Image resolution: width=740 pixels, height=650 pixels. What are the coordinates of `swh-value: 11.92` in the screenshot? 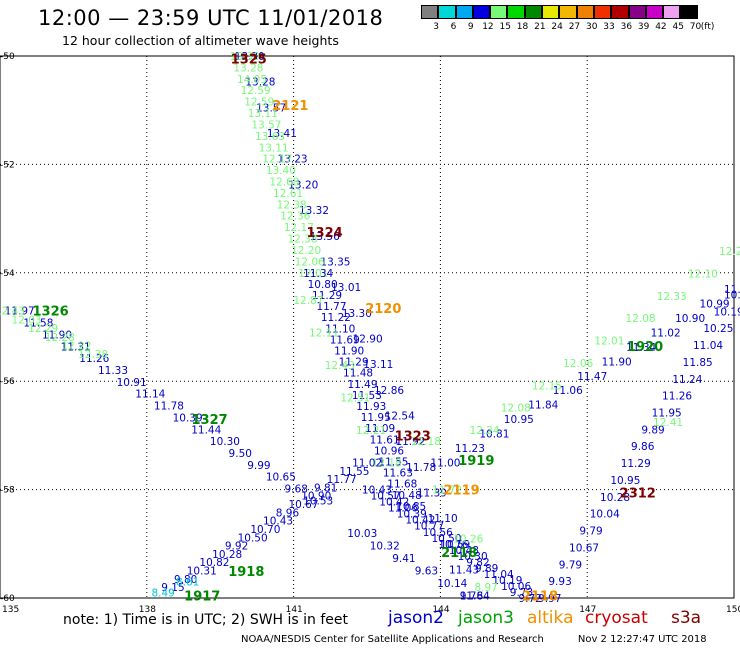 It's located at (410, 442).